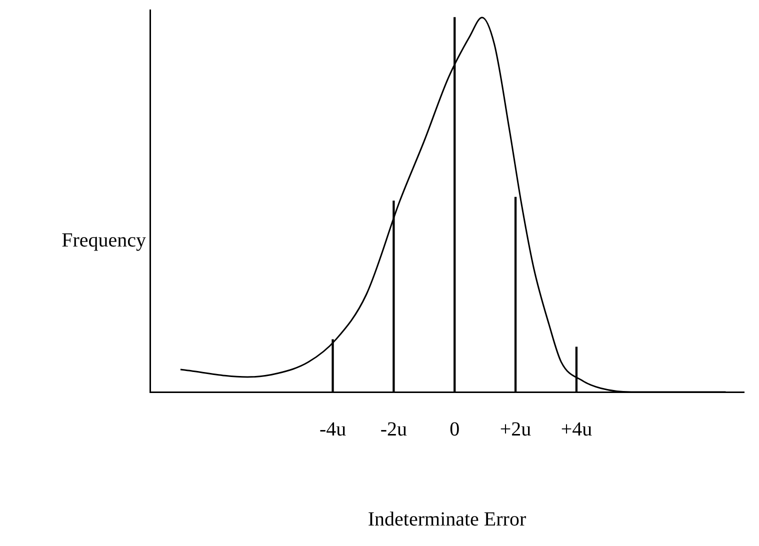 The height and width of the screenshot is (546, 759). I want to click on x-tick-label: -4u, so click(332, 429).